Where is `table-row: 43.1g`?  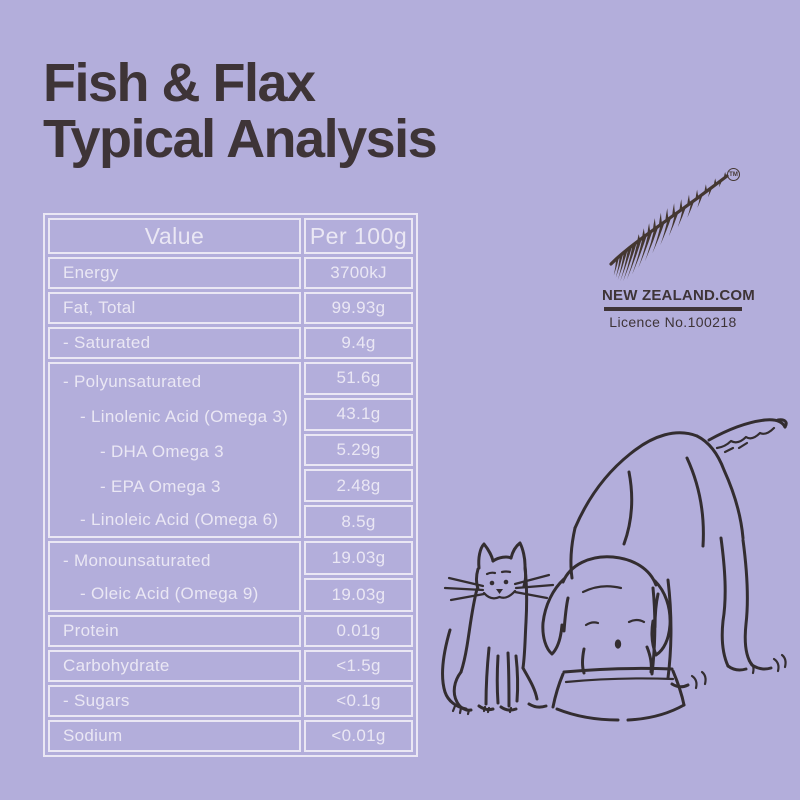
table-row: 43.1g is located at coordinates (230, 414).